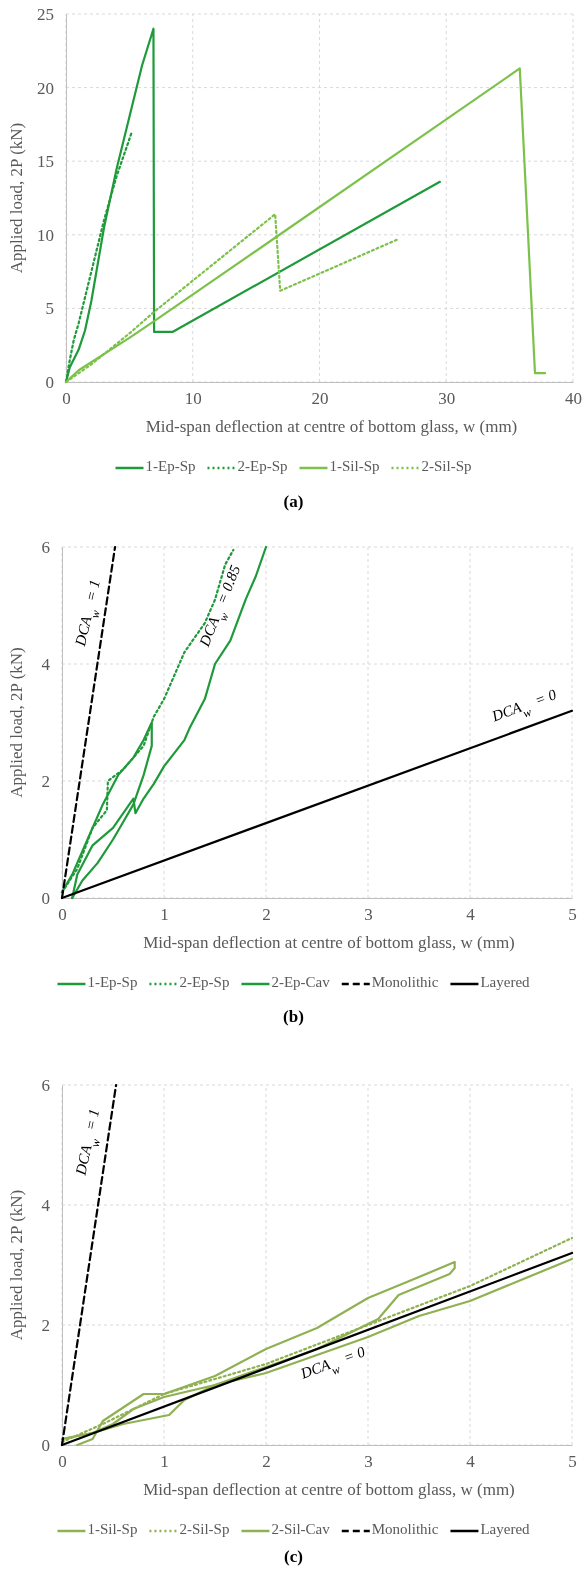 The image size is (587, 1580). Describe the element at coordinates (320, 399) in the screenshot. I see `x-tick-label: 20` at that location.